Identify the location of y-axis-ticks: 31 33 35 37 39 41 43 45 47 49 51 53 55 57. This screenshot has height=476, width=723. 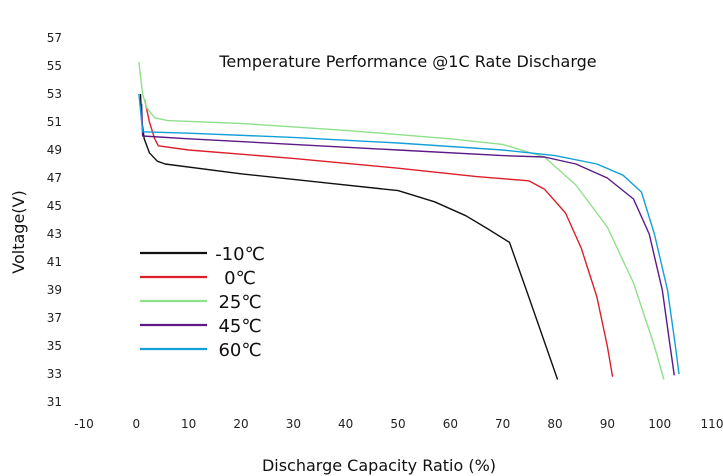
(54, 220).